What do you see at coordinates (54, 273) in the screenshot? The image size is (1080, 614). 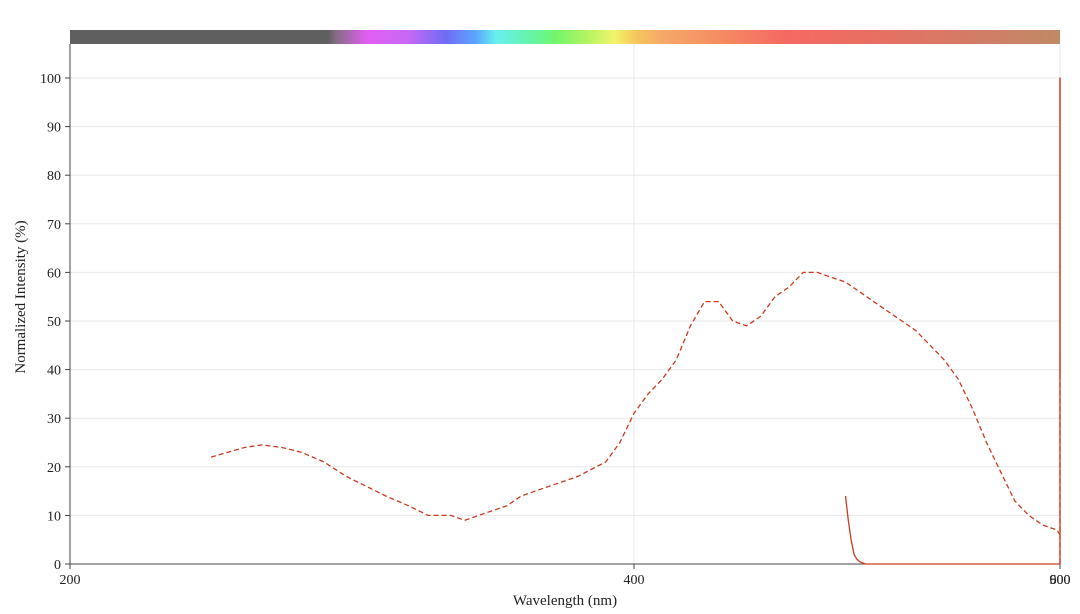 I see `y-tick-label: 60` at bounding box center [54, 273].